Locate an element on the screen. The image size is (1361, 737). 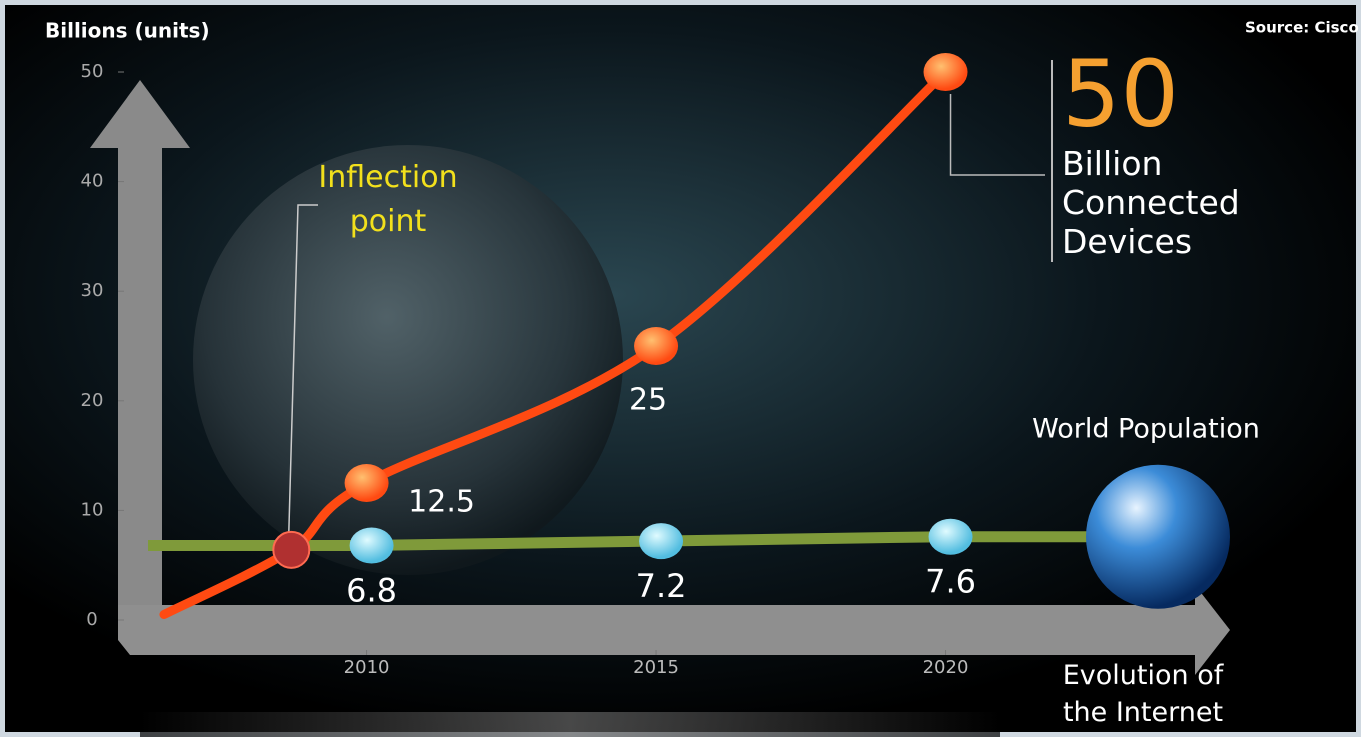
source: Source: Cisco is located at coordinates (1302, 28).